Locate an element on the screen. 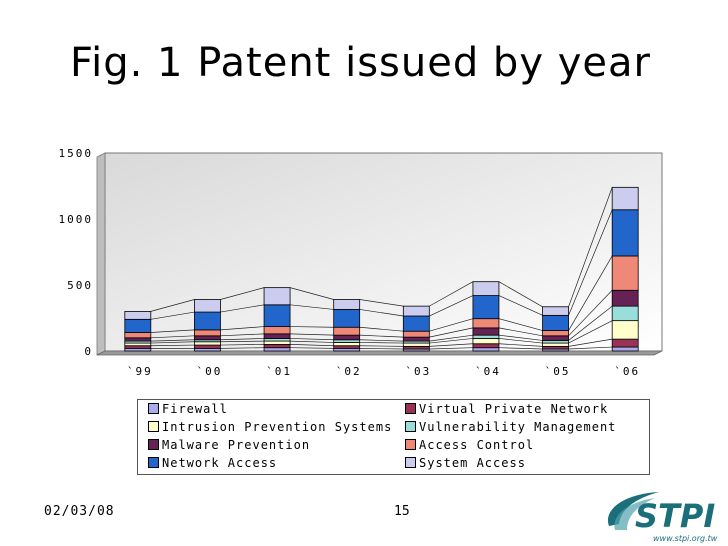  legend-item: Access Control is located at coordinates (469, 445).